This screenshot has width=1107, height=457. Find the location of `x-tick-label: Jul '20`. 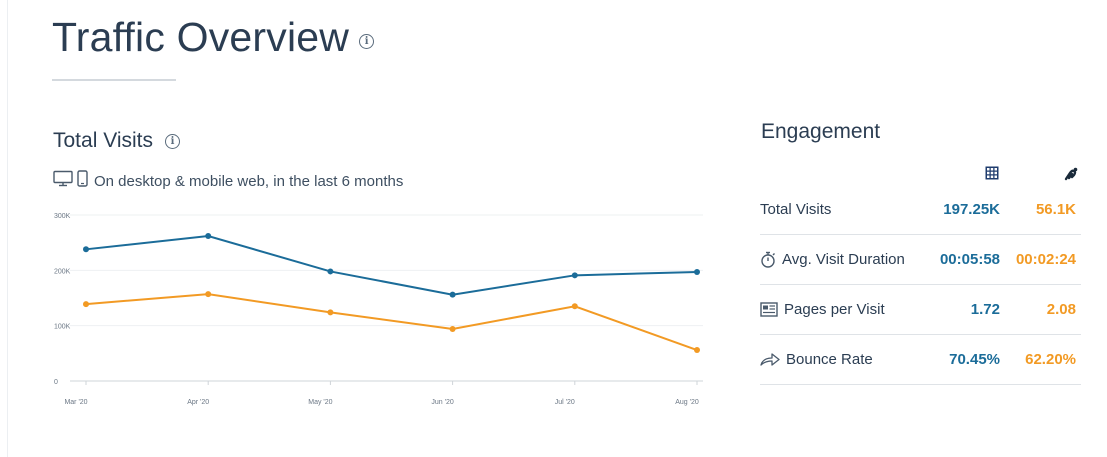

x-tick-label: Jul '20 is located at coordinates (565, 402).